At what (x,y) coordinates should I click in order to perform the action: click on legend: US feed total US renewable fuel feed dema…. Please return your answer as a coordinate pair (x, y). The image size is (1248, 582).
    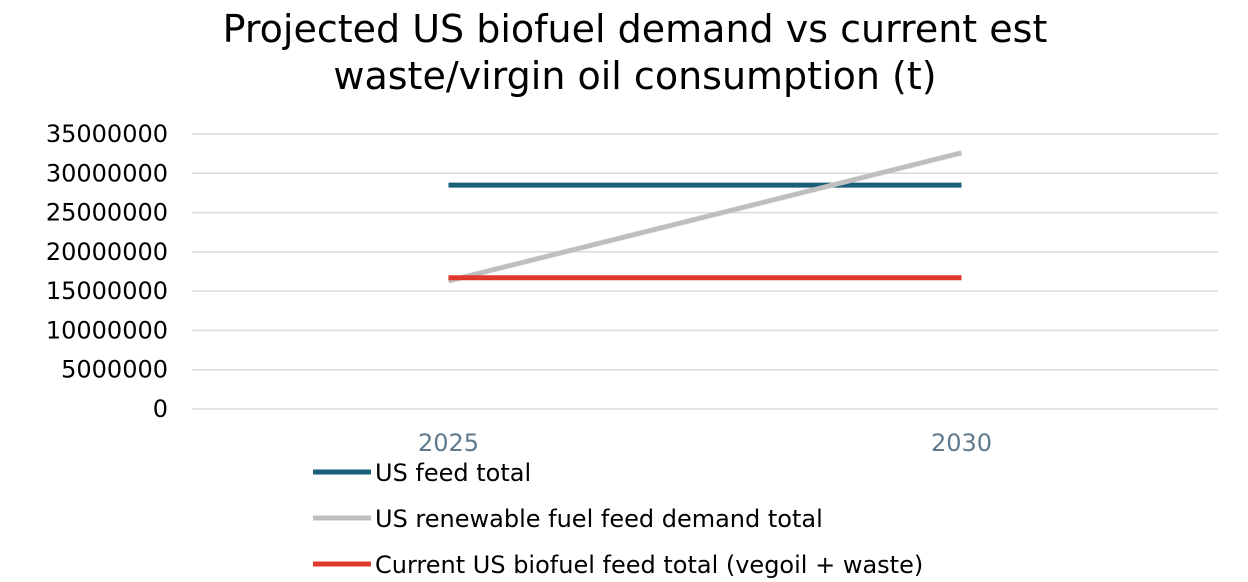
    Looking at the image, I should click on (618, 519).